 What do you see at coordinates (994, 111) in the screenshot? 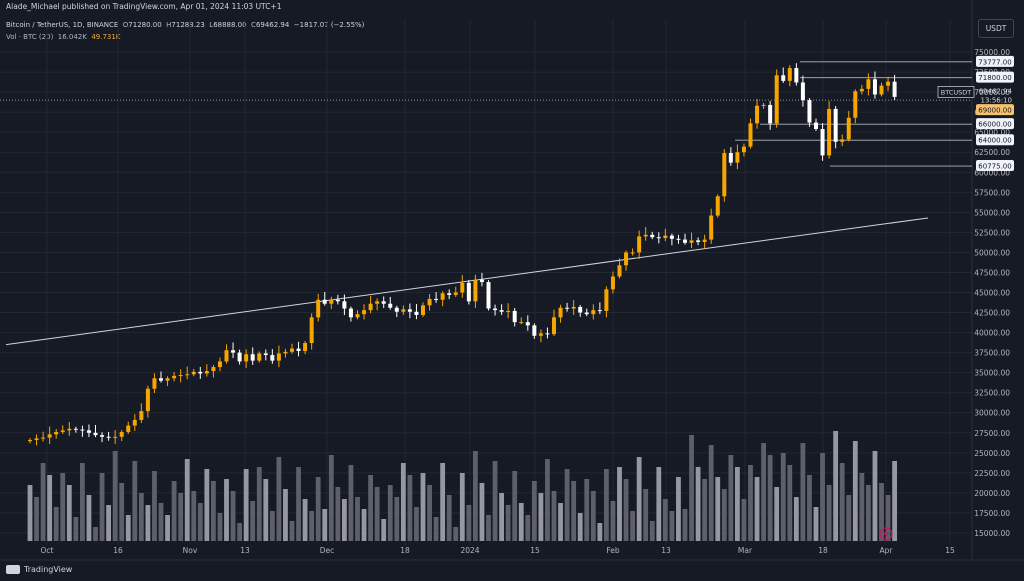
I see `price-tag-label: 69000.00` at bounding box center [994, 111].